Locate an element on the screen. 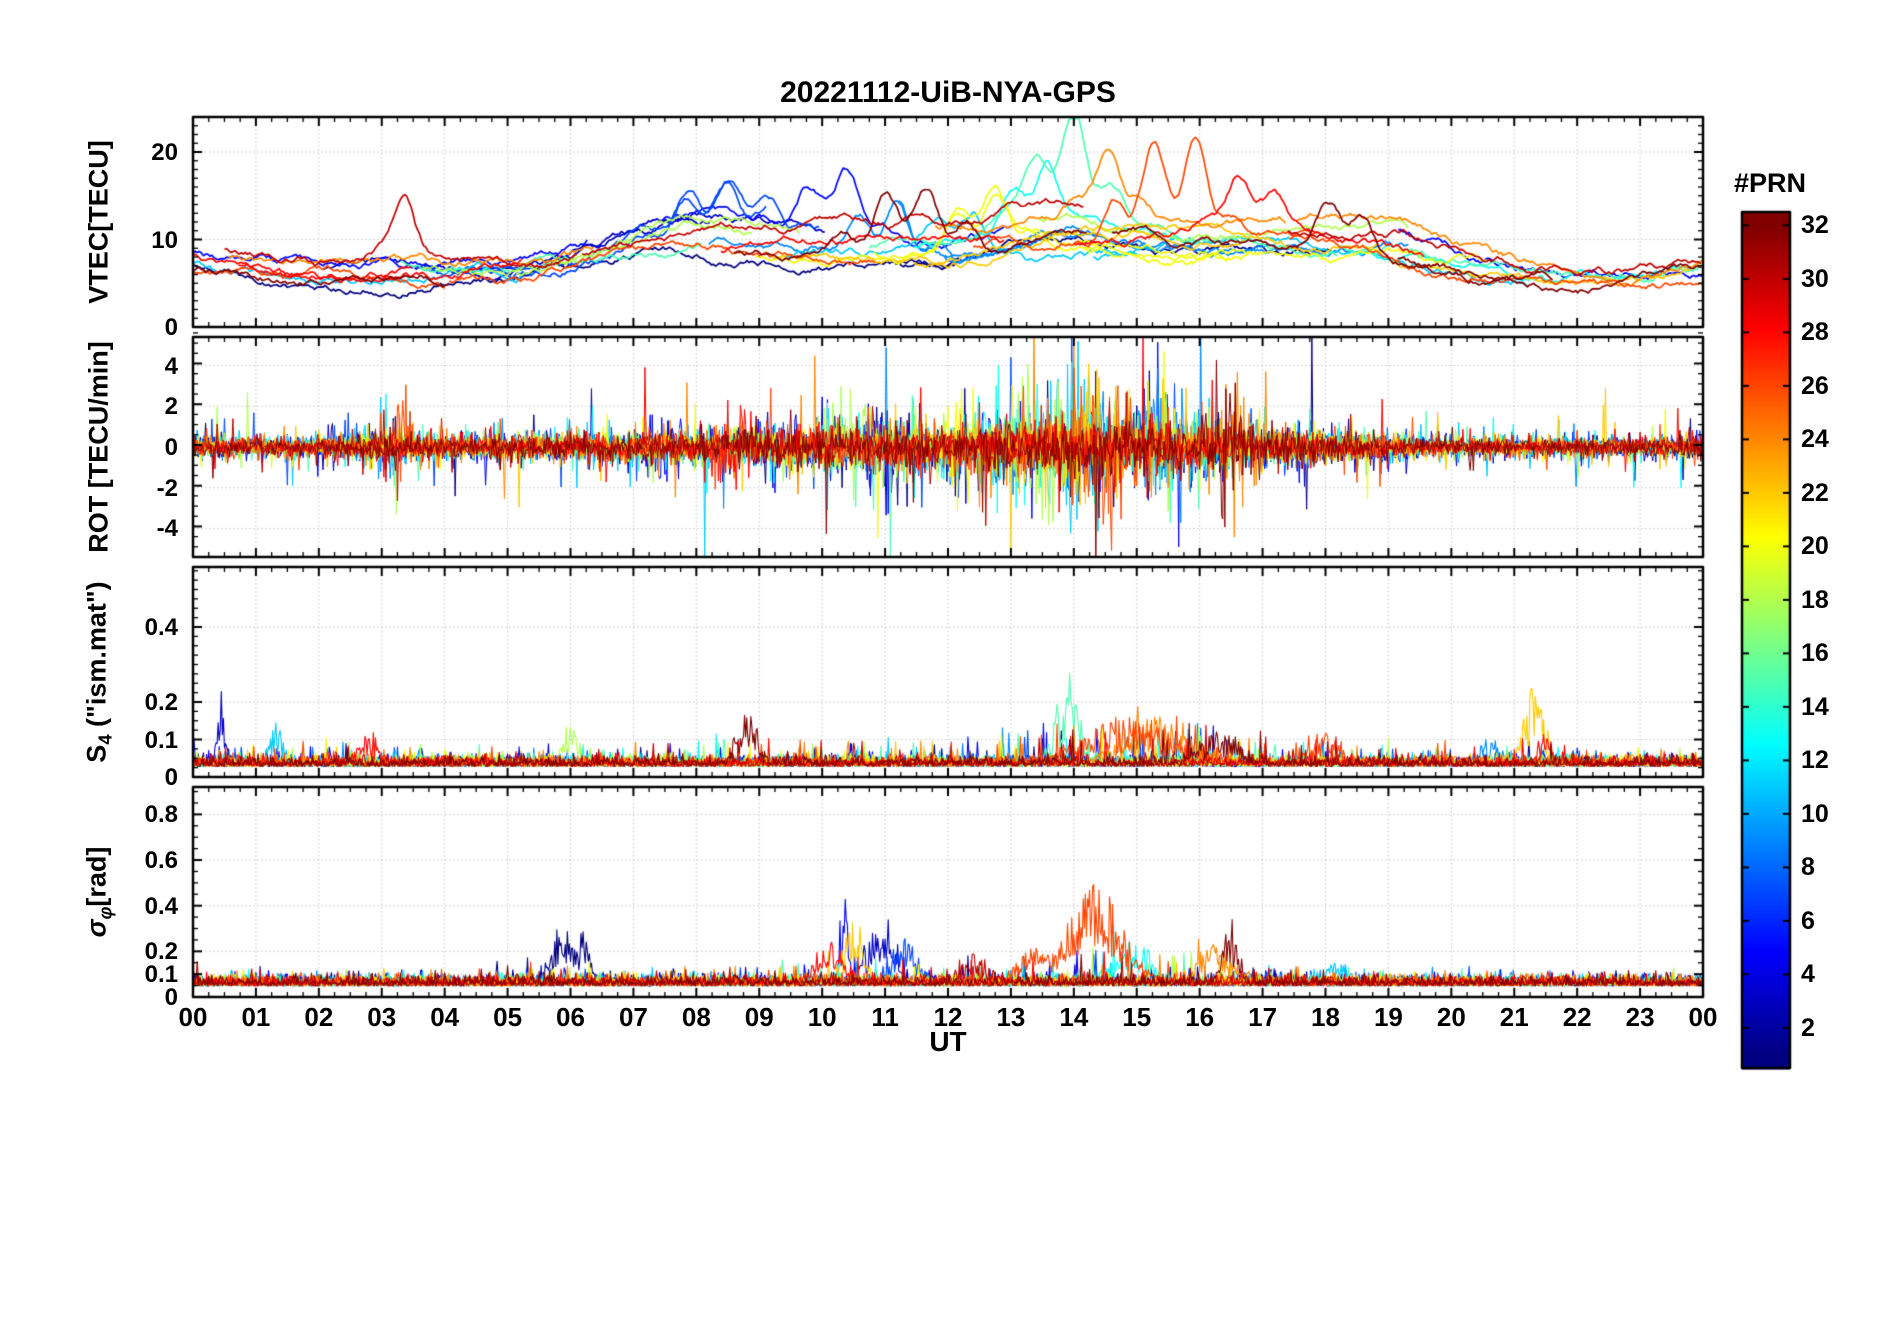 The width and height of the screenshot is (1902, 1330). x-tick-label: 09 is located at coordinates (759, 1017).